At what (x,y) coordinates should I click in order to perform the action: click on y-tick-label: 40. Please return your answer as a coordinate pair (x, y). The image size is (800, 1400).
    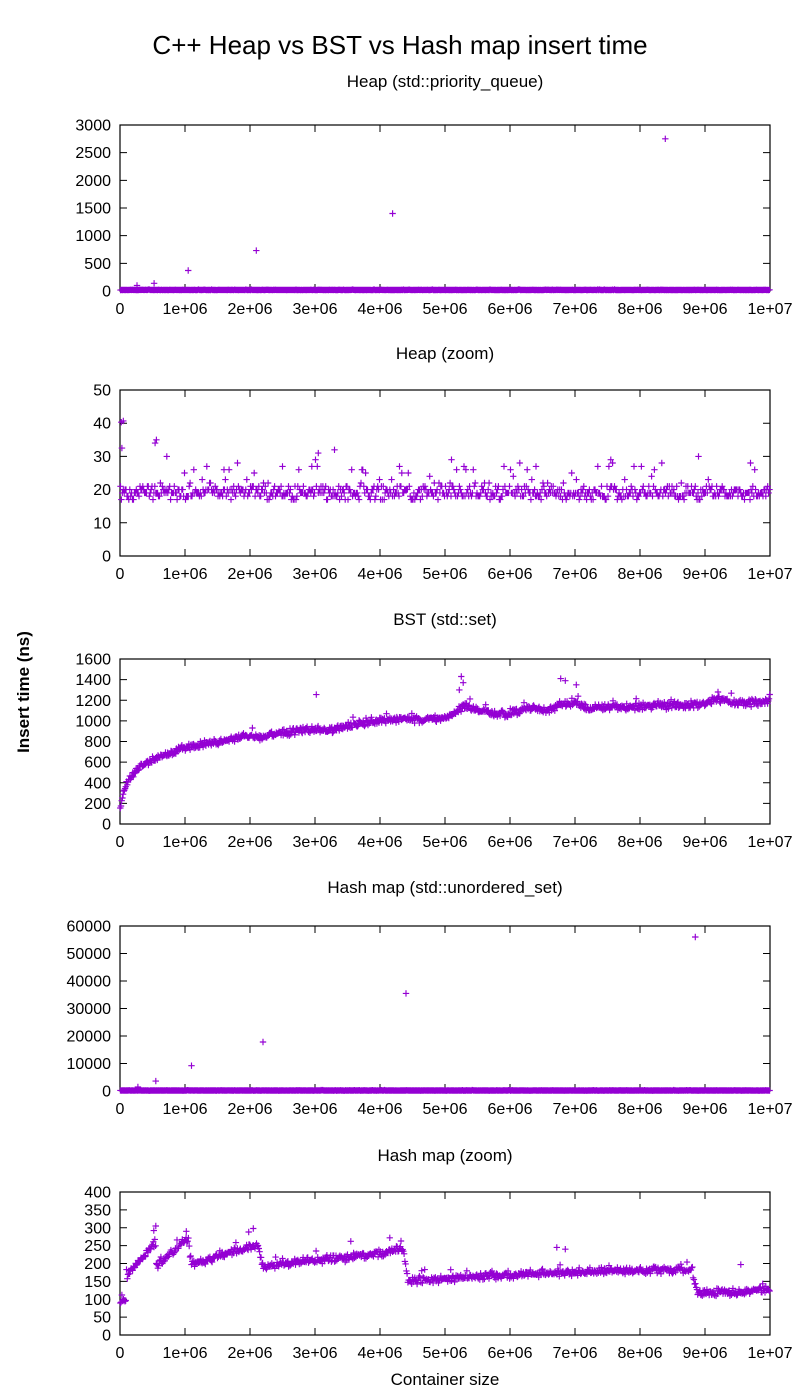
    Looking at the image, I should click on (102, 424).